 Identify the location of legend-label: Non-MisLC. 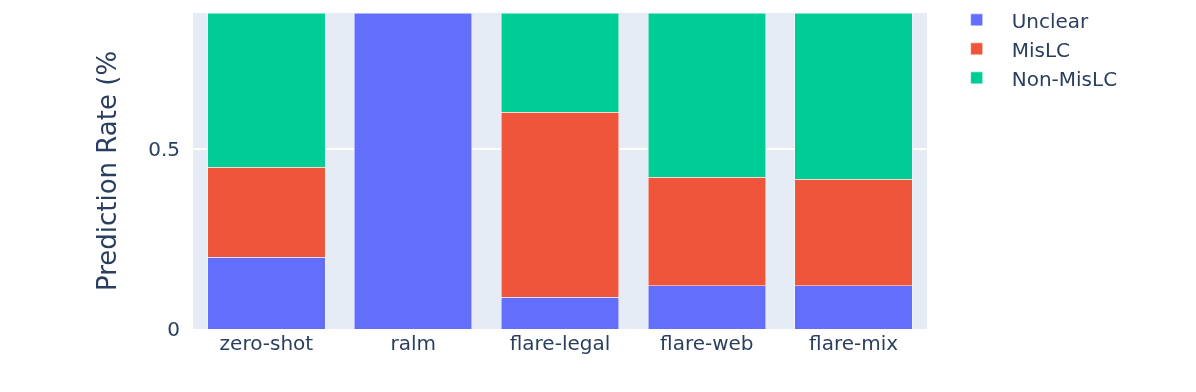
(1064, 78).